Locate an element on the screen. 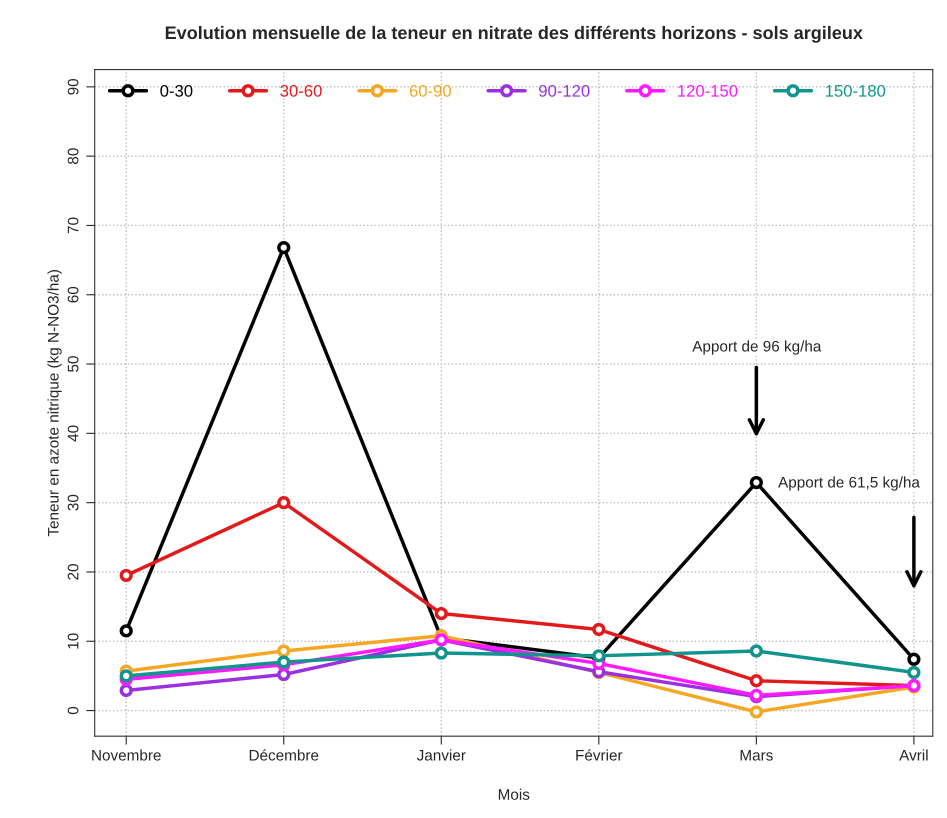  legend-label: 0-30 is located at coordinates (176, 90).